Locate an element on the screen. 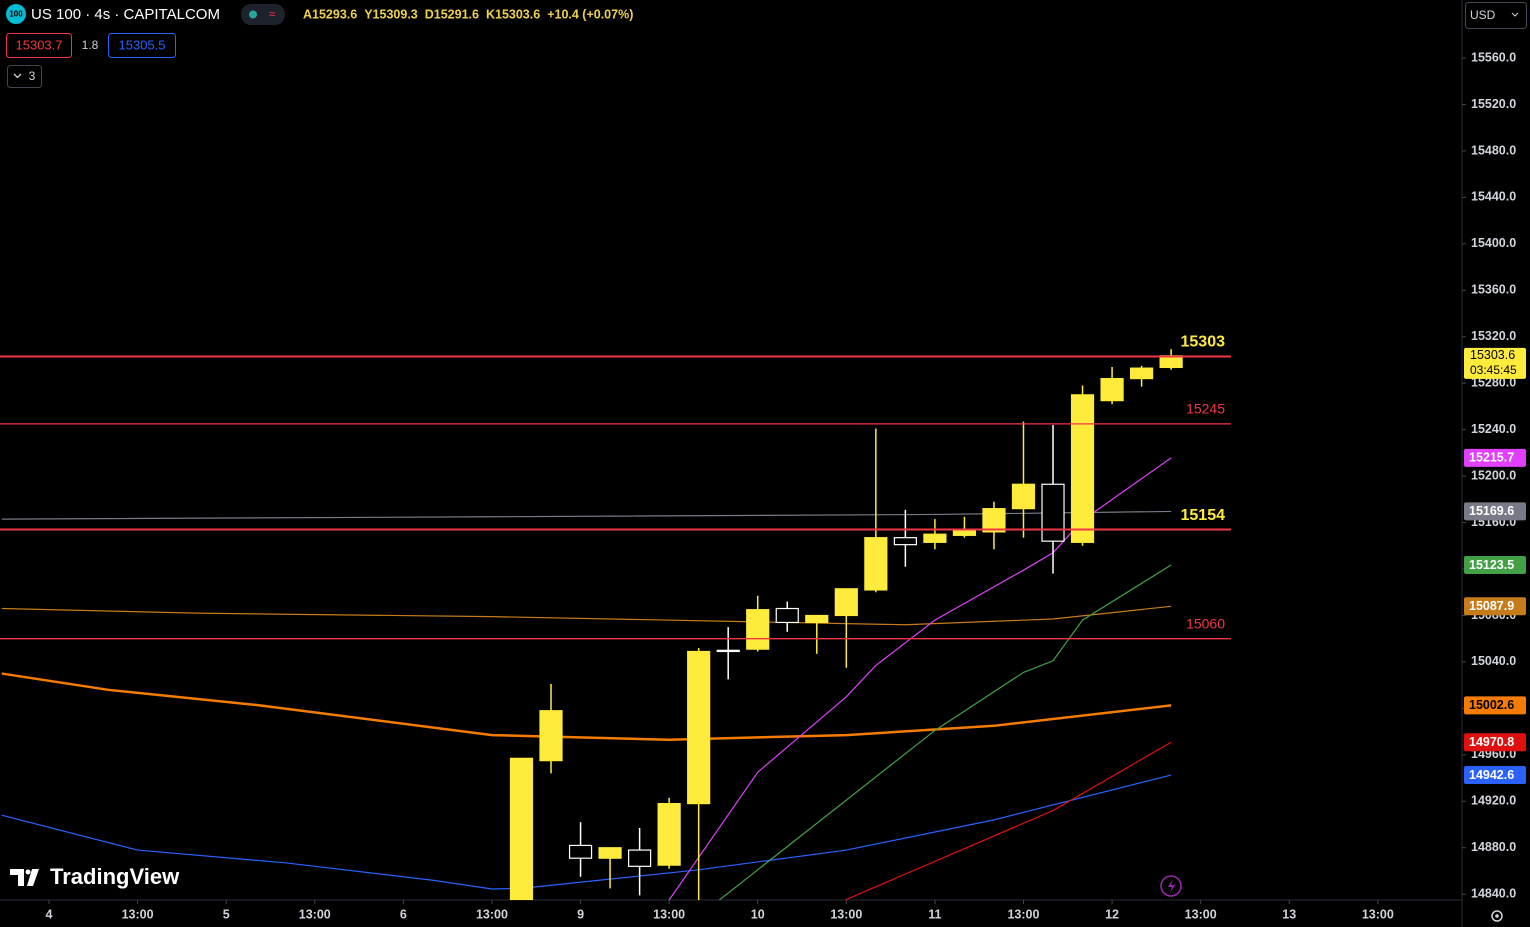 The width and height of the screenshot is (1530, 927). y-tick-label: 15440.0 is located at coordinates (1493, 197).